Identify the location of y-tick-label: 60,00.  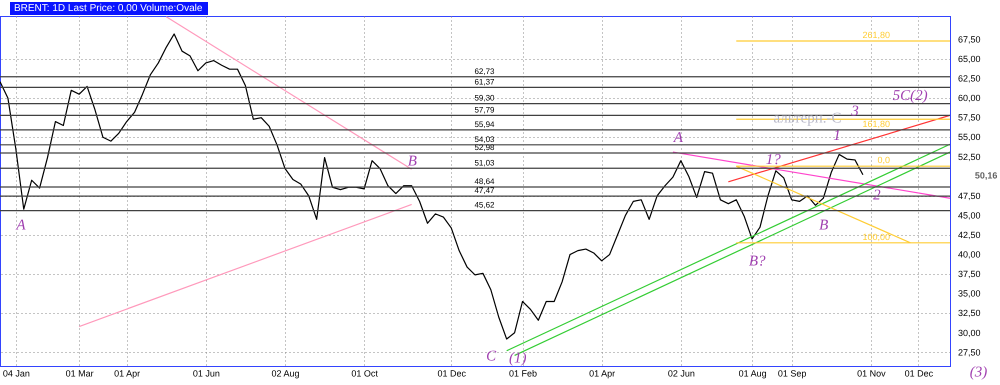
(969, 98).